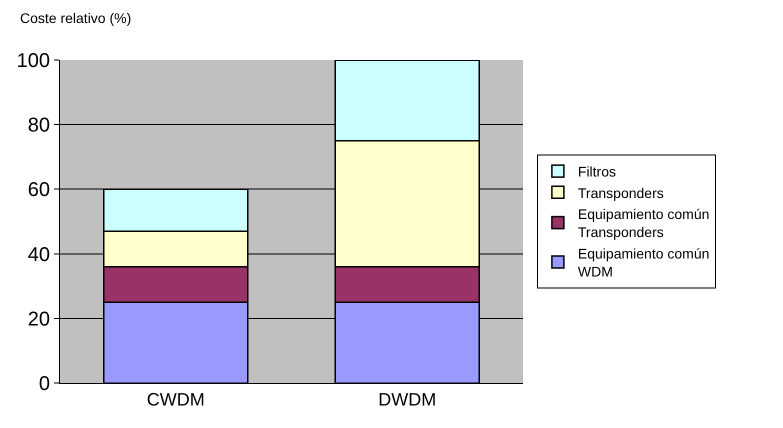 This screenshot has height=428, width=783. Describe the element at coordinates (597, 172) in the screenshot. I see `legend-label: Filtros` at that location.